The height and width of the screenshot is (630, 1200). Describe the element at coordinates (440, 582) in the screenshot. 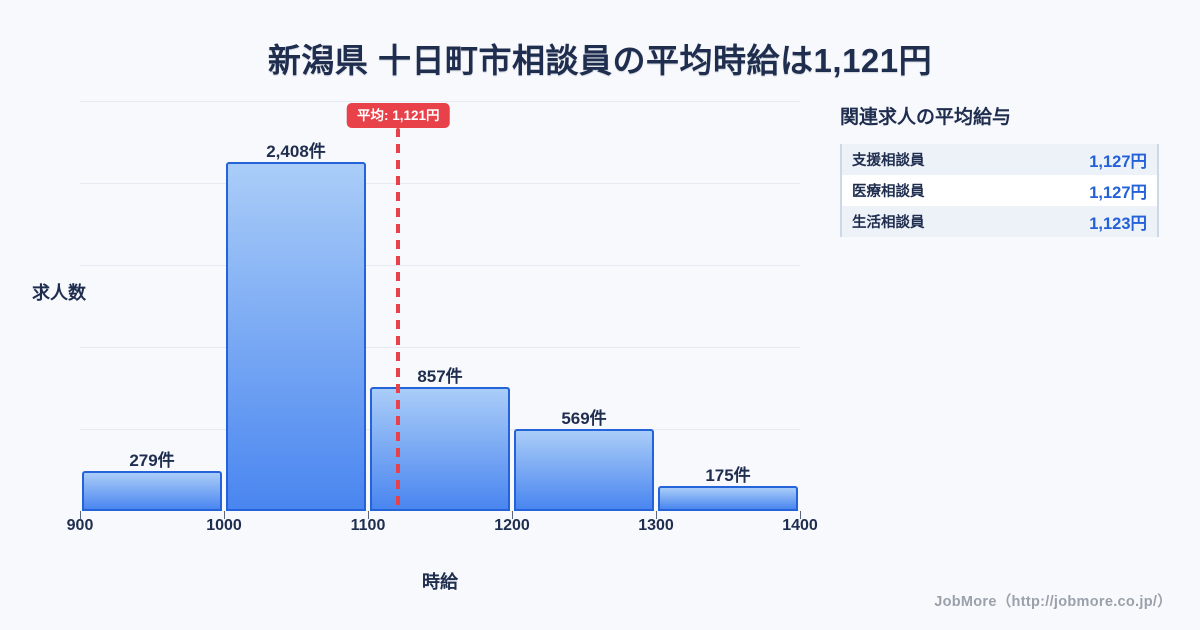

I see `x-axis-label: 時給` at that location.